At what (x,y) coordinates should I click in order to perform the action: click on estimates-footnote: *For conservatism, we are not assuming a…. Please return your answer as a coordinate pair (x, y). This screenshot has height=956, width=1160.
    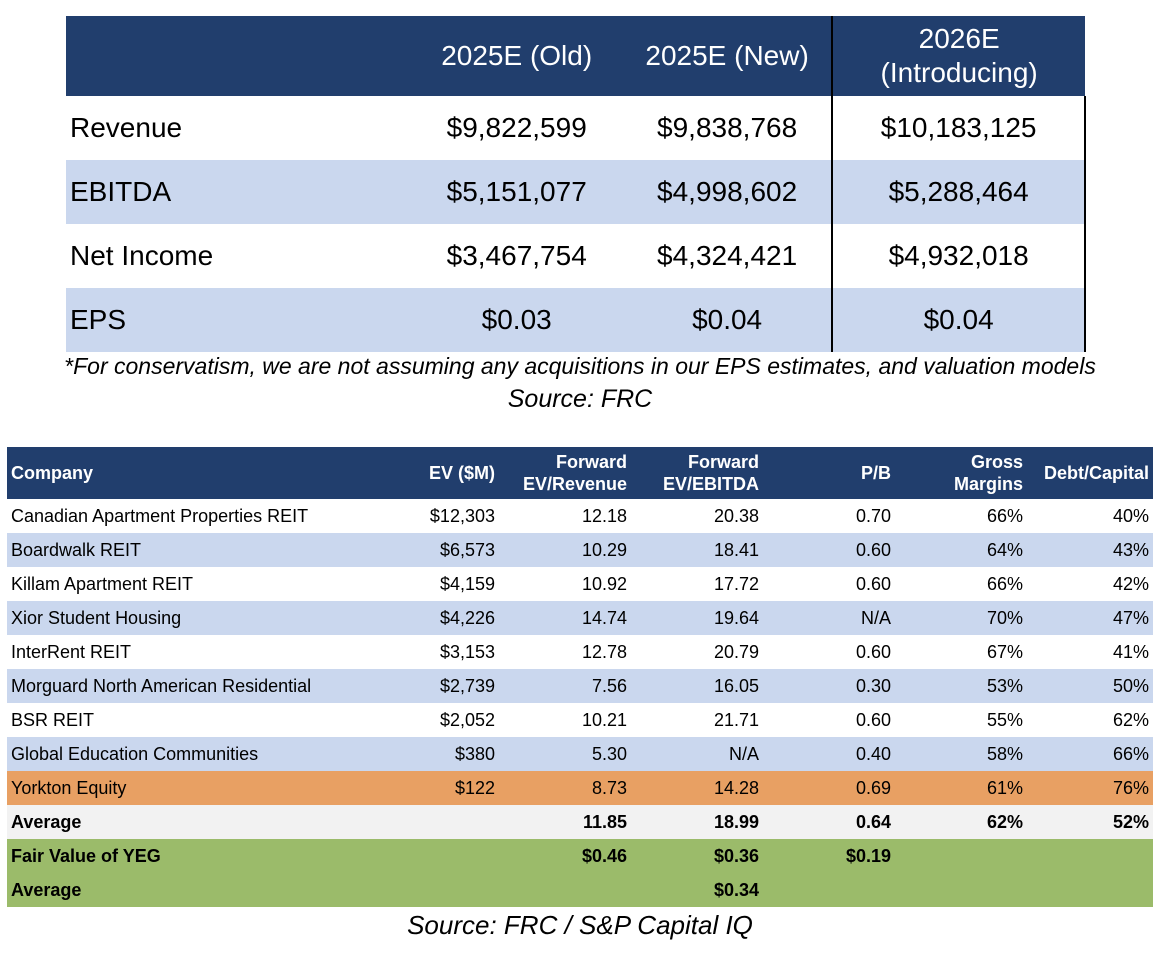
    Looking at the image, I should click on (580, 366).